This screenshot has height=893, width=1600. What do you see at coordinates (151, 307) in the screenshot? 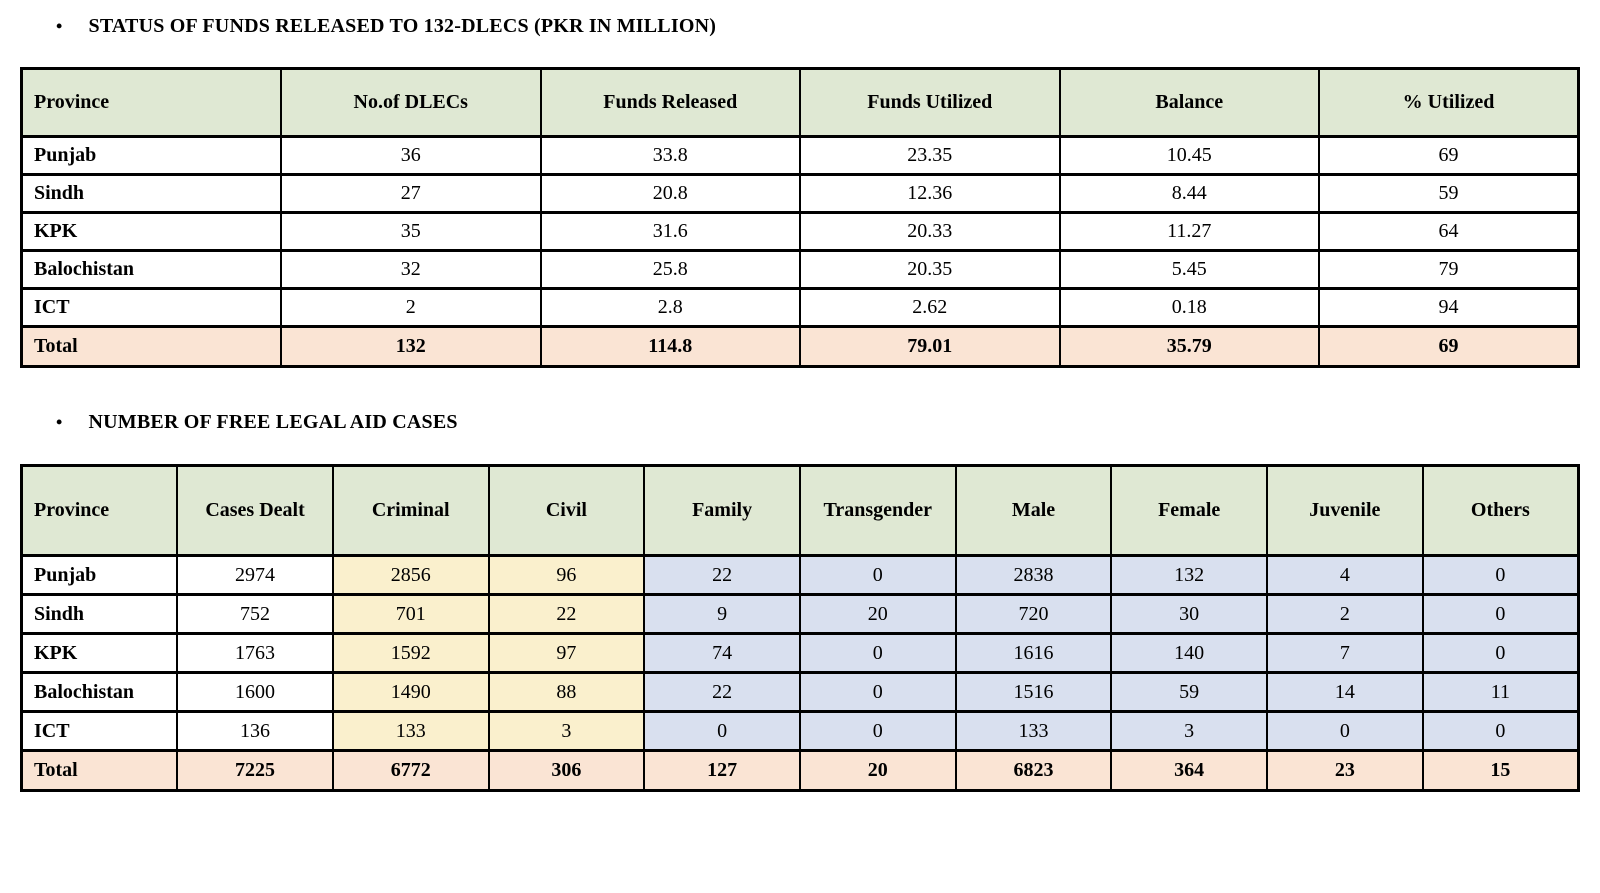
I see `row-header-cell: ICT` at bounding box center [151, 307].